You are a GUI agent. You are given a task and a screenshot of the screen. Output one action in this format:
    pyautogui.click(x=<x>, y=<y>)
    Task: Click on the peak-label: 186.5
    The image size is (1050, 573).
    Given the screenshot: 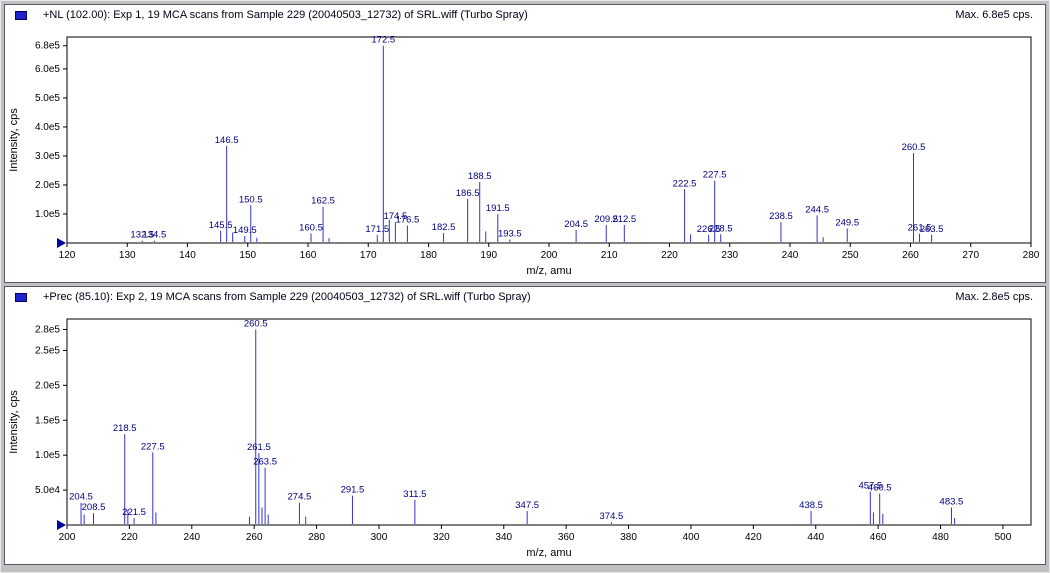 What is the action you would take?
    pyautogui.click(x=468, y=193)
    